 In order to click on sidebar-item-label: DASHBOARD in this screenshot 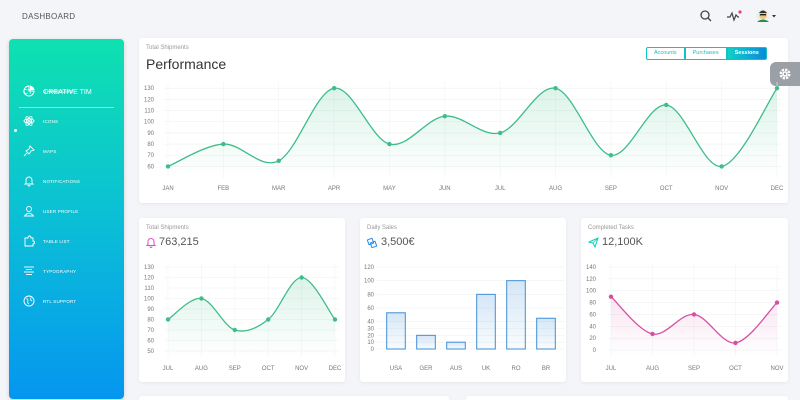, I will do `click(58, 91)`.